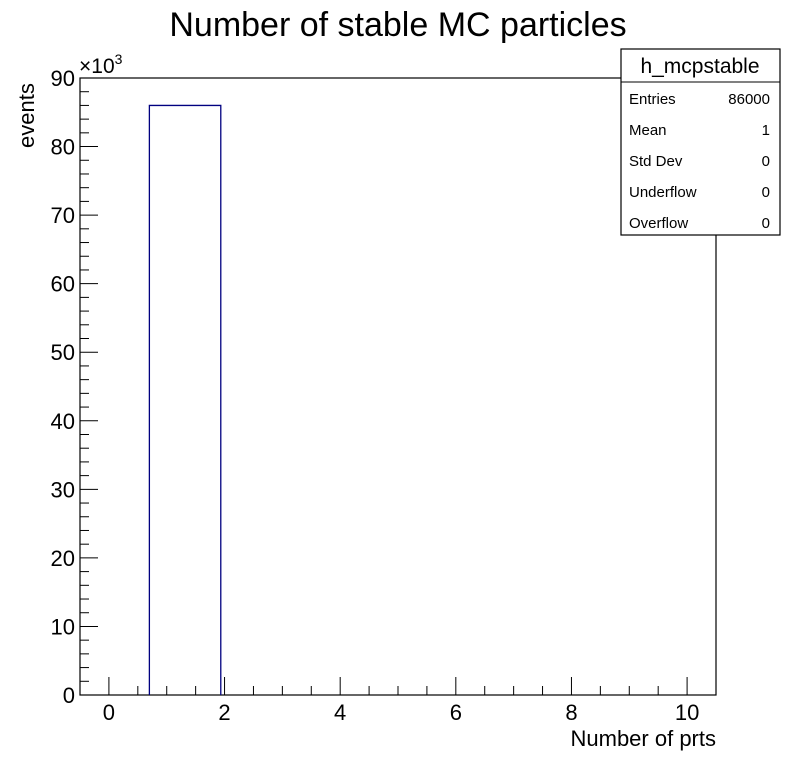 The width and height of the screenshot is (796, 772). What do you see at coordinates (687, 712) in the screenshot?
I see `x-tick-label: 10` at bounding box center [687, 712].